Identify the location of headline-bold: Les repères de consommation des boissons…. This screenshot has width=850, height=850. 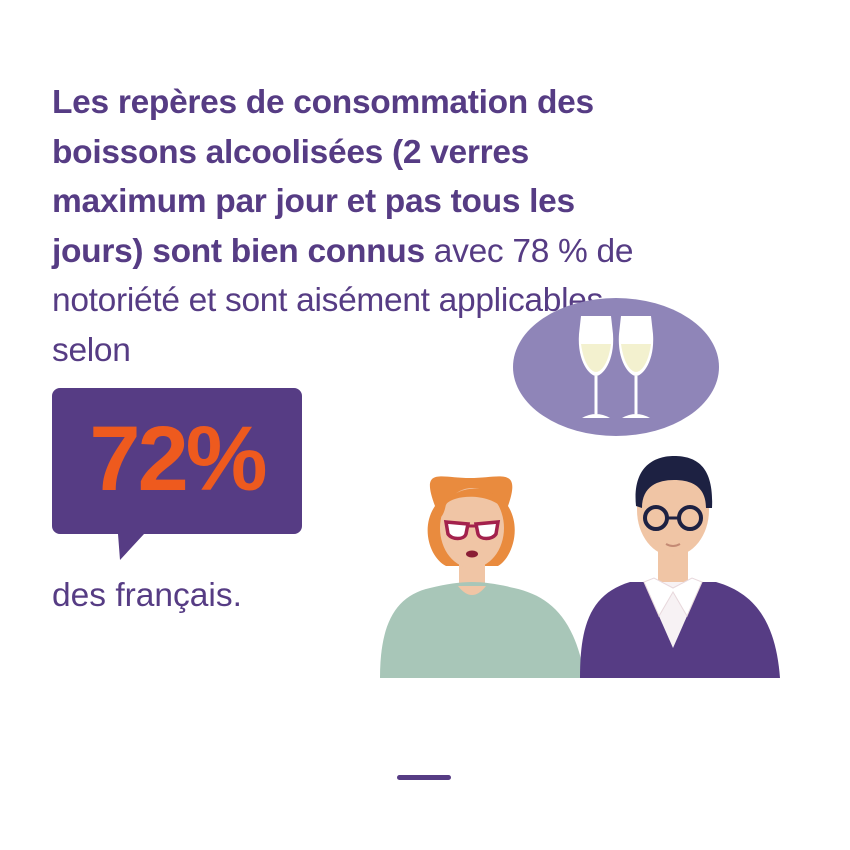
(323, 177).